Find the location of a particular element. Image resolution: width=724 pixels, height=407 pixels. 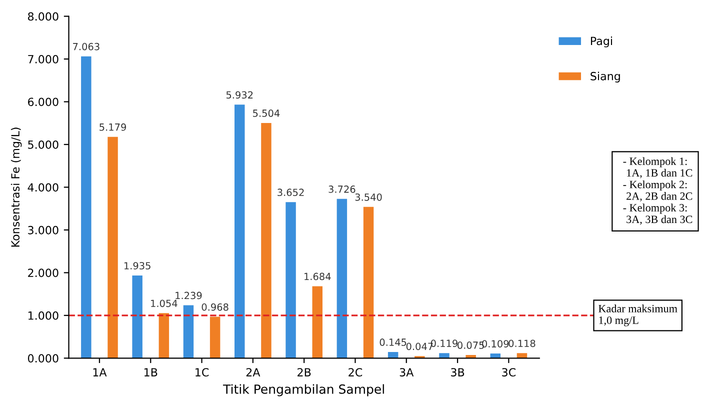

y-tick-label: 7.000 is located at coordinates (43, 59).